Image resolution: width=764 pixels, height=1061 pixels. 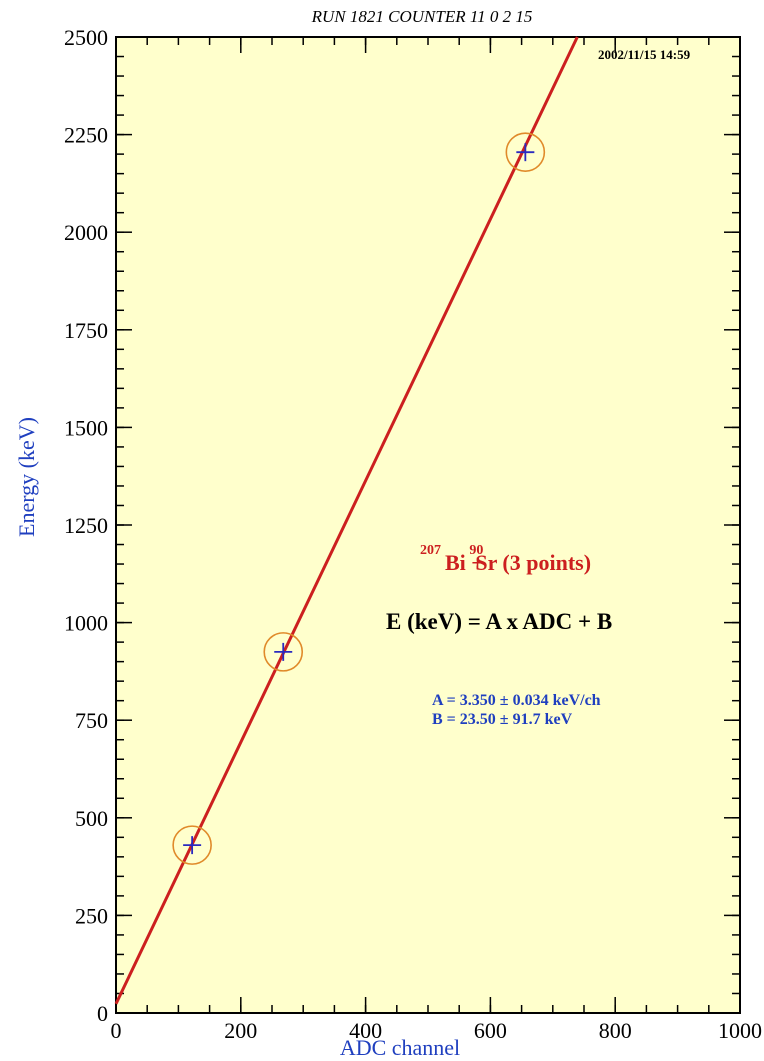 What do you see at coordinates (365, 1030) in the screenshot?
I see `x-tick-label: 400` at bounding box center [365, 1030].